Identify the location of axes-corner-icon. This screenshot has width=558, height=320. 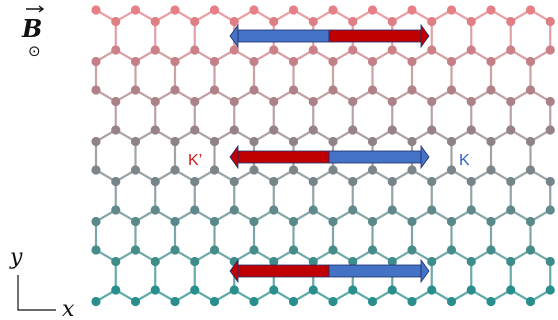
(36, 293).